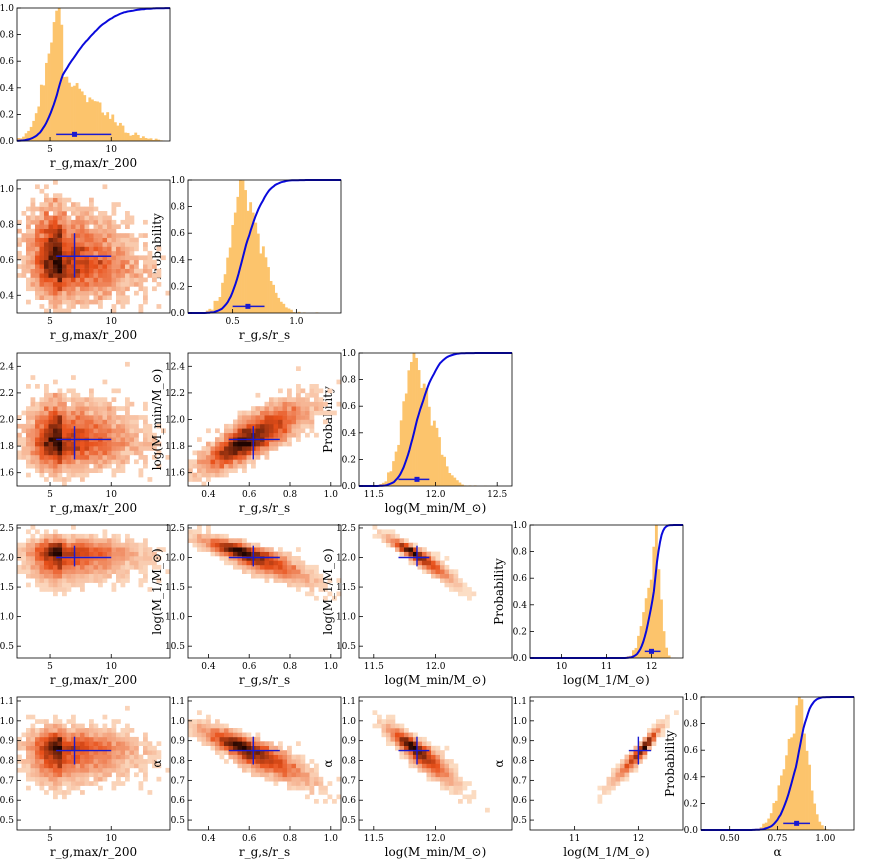 The image size is (872, 865). Describe the element at coordinates (435, 839) in the screenshot. I see `pair-Mmin-xtick-label: 12.0` at that location.